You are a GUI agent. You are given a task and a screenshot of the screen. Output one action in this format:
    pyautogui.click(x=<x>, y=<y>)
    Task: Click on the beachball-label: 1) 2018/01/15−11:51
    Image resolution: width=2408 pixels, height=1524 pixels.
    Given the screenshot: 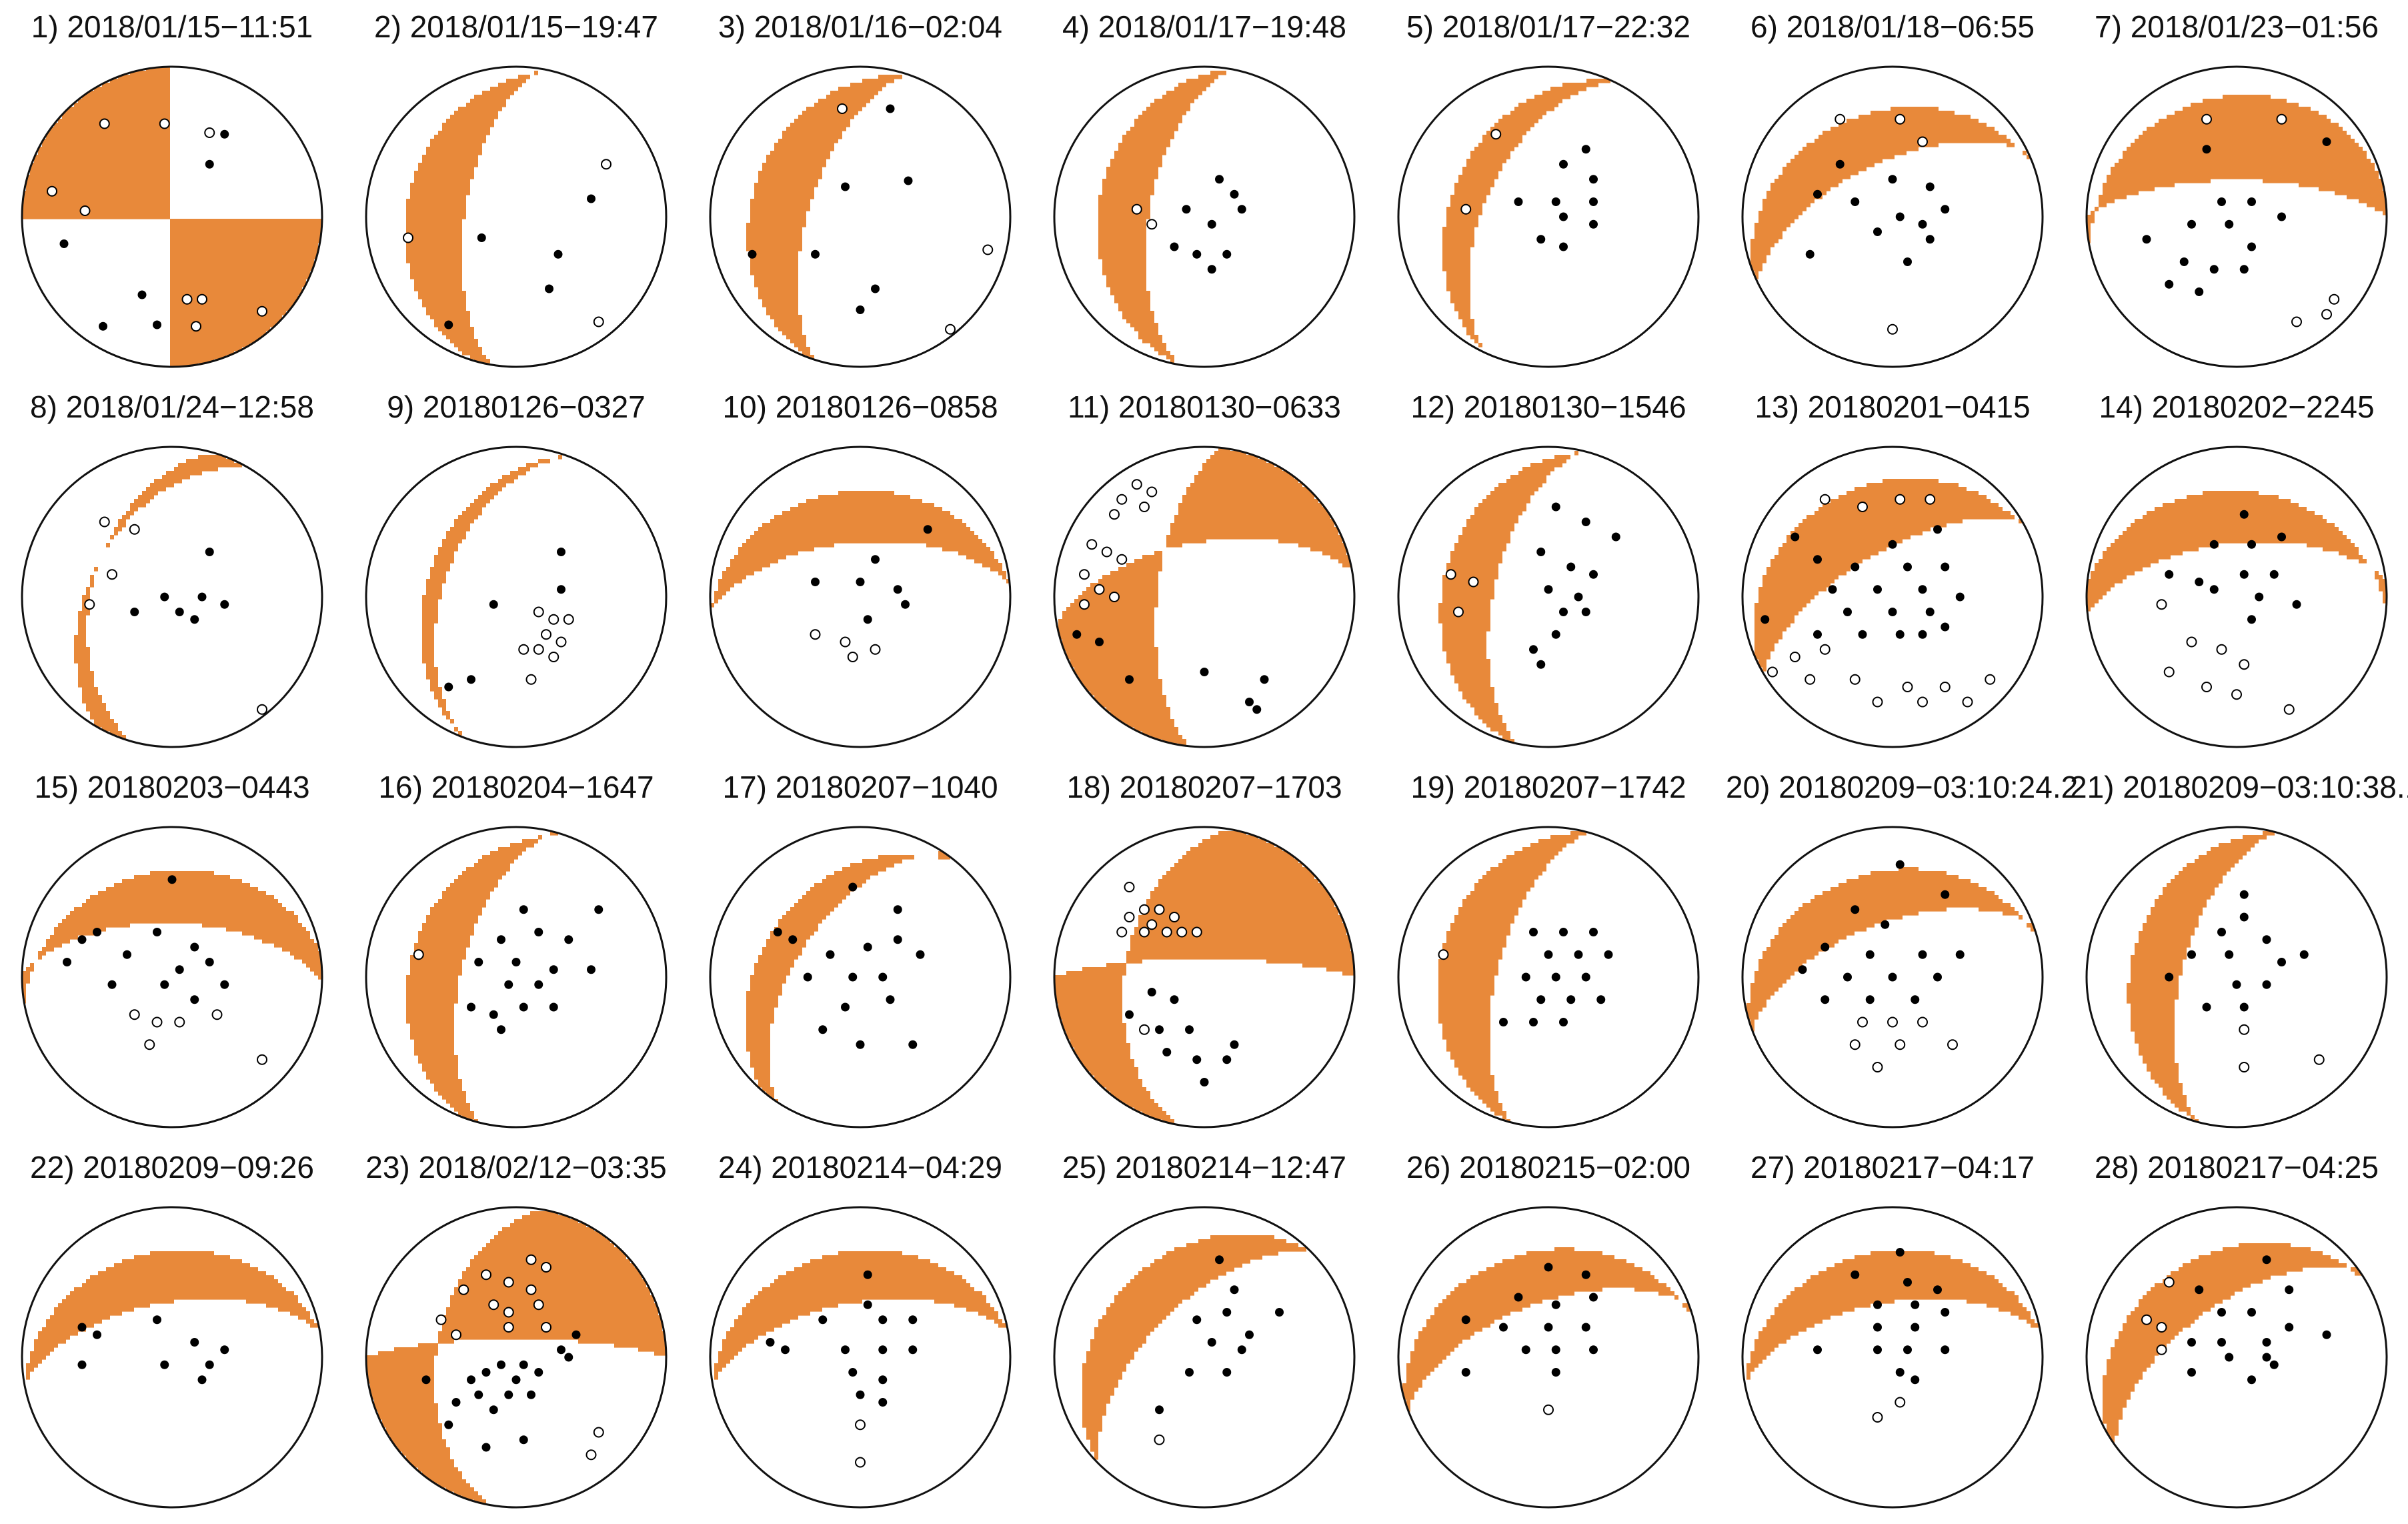 What is the action you would take?
    pyautogui.click(x=172, y=26)
    